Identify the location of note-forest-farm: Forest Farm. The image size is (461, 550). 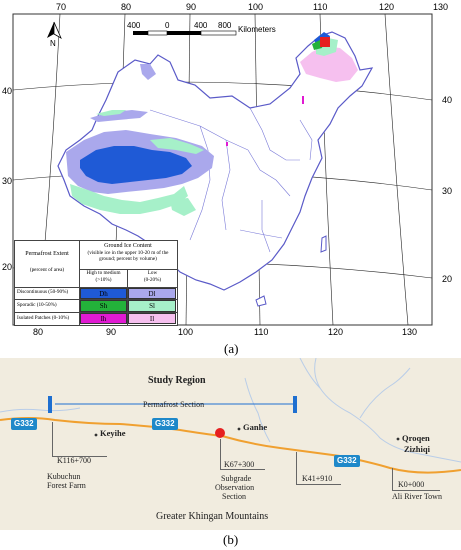
(66, 485).